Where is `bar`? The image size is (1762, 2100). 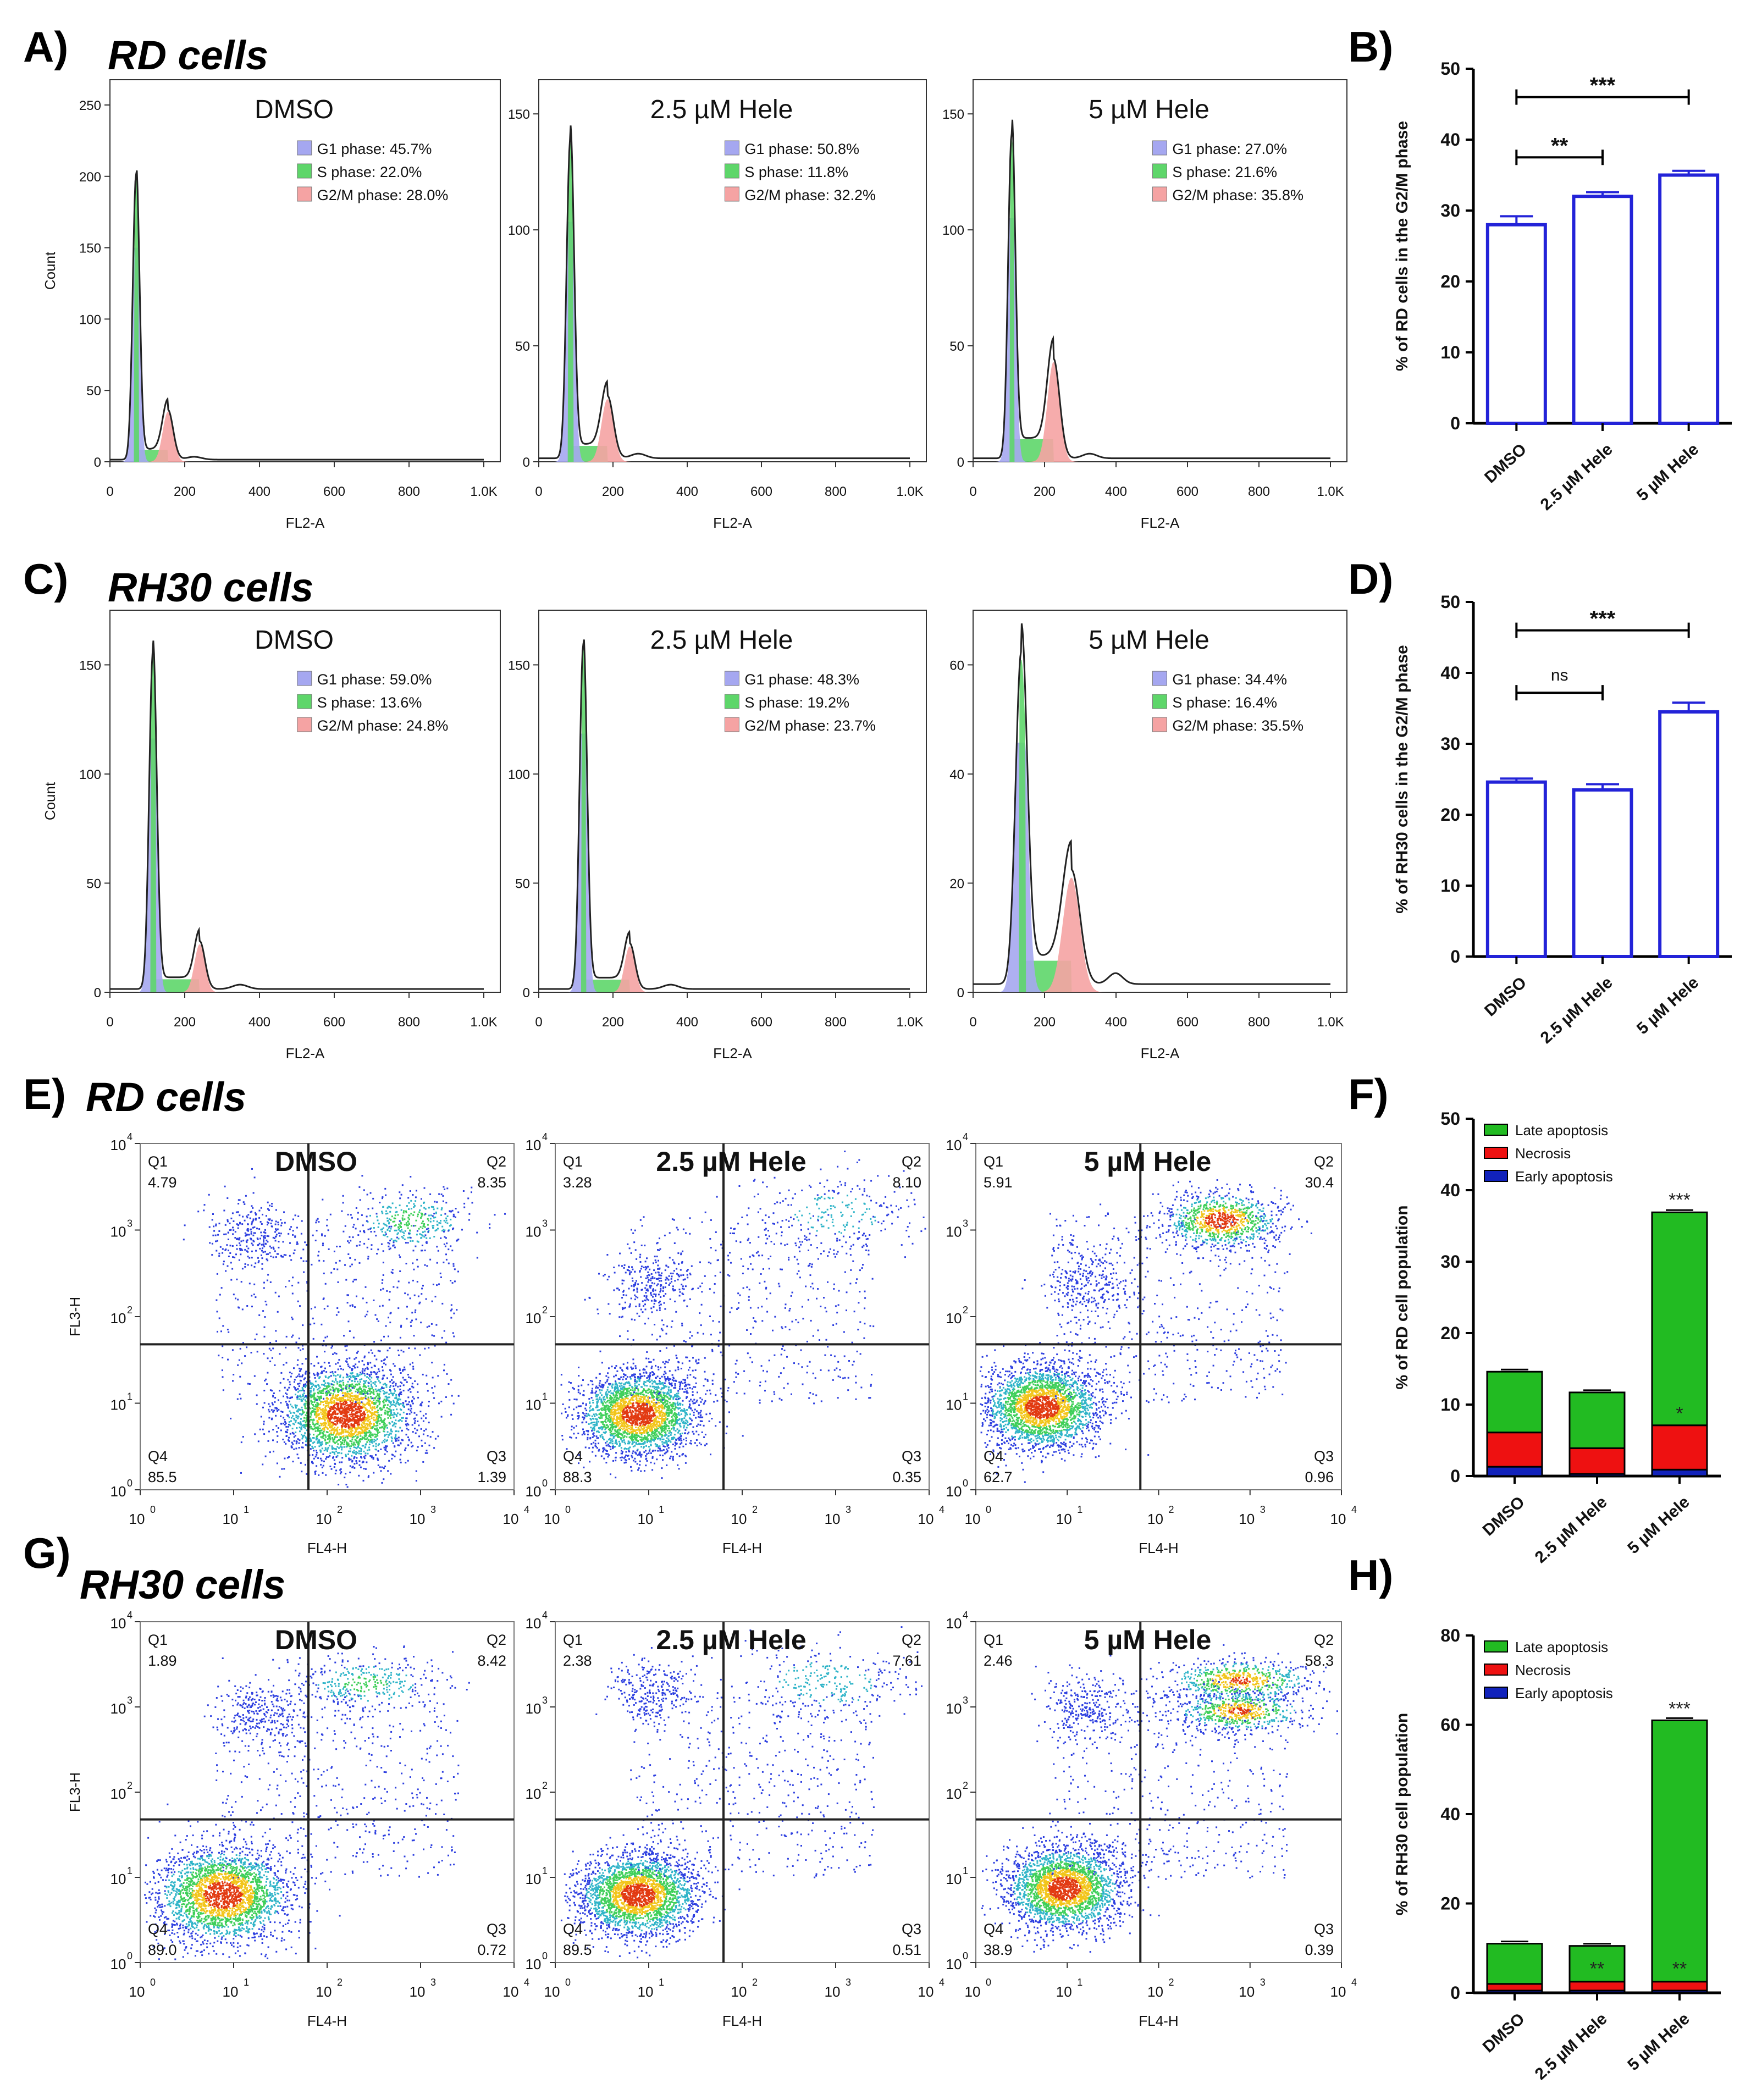 bar is located at coordinates (1689, 299).